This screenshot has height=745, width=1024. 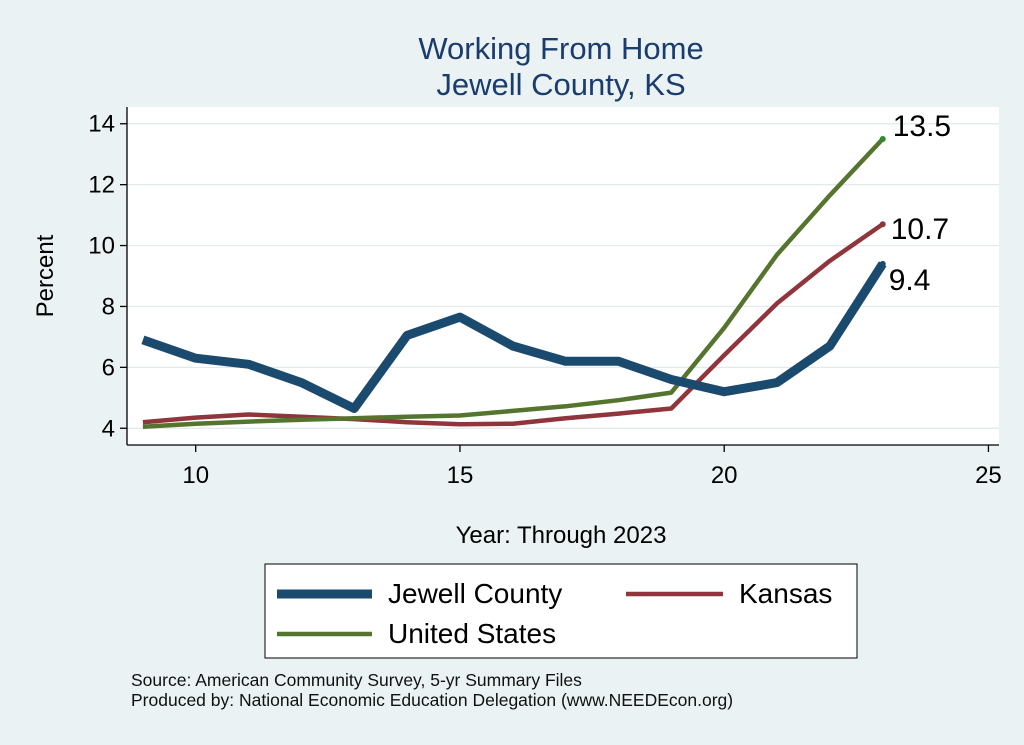 I want to click on series-line-jewell-county, so click(x=514, y=337).